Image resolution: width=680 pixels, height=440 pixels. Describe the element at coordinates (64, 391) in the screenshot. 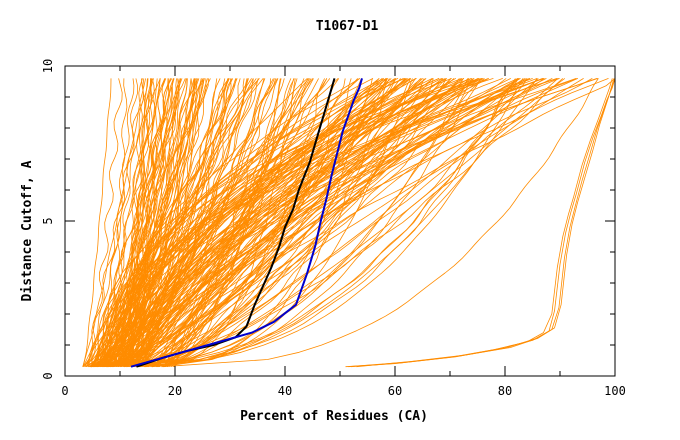

I see `x-tick-label: 0` at that location.